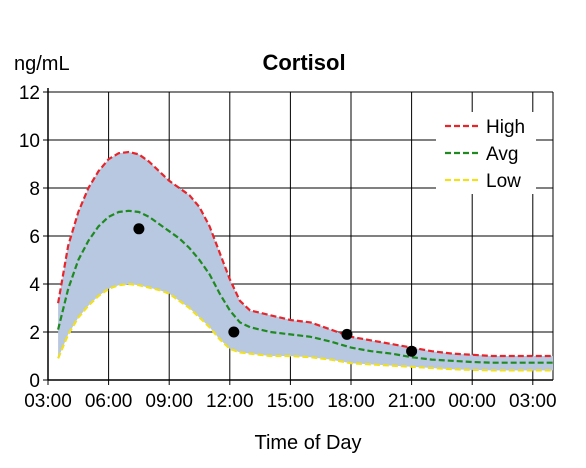 The width and height of the screenshot is (586, 468). I want to click on y-tick-label: 2, so click(34, 333).